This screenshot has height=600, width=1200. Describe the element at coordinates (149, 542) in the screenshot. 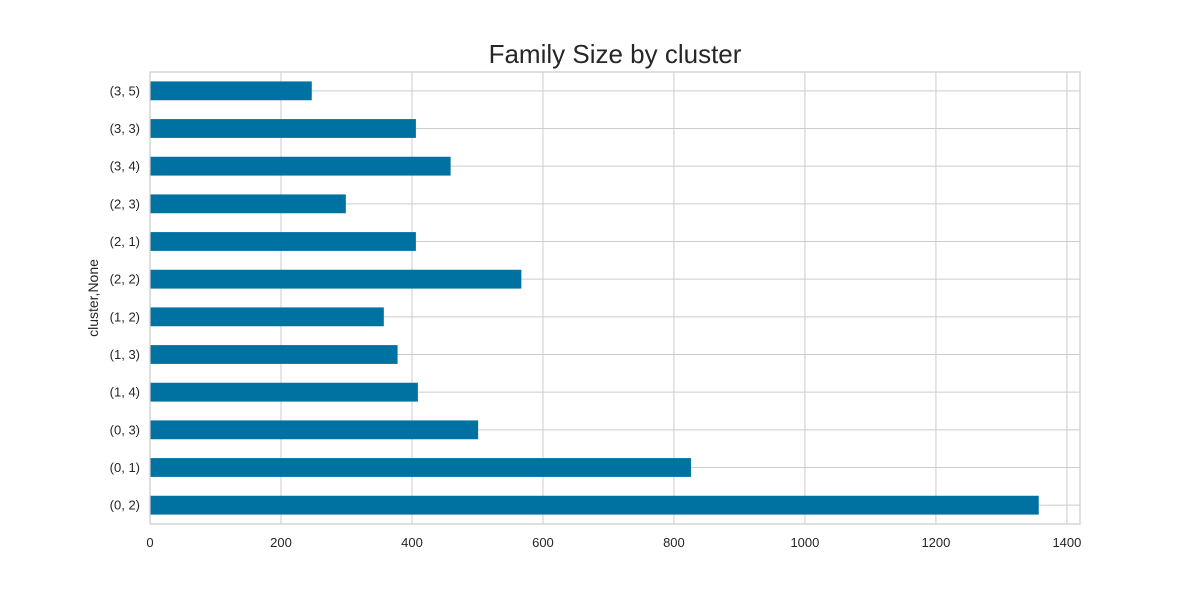

I see `x-tick-label: 0` at that location.